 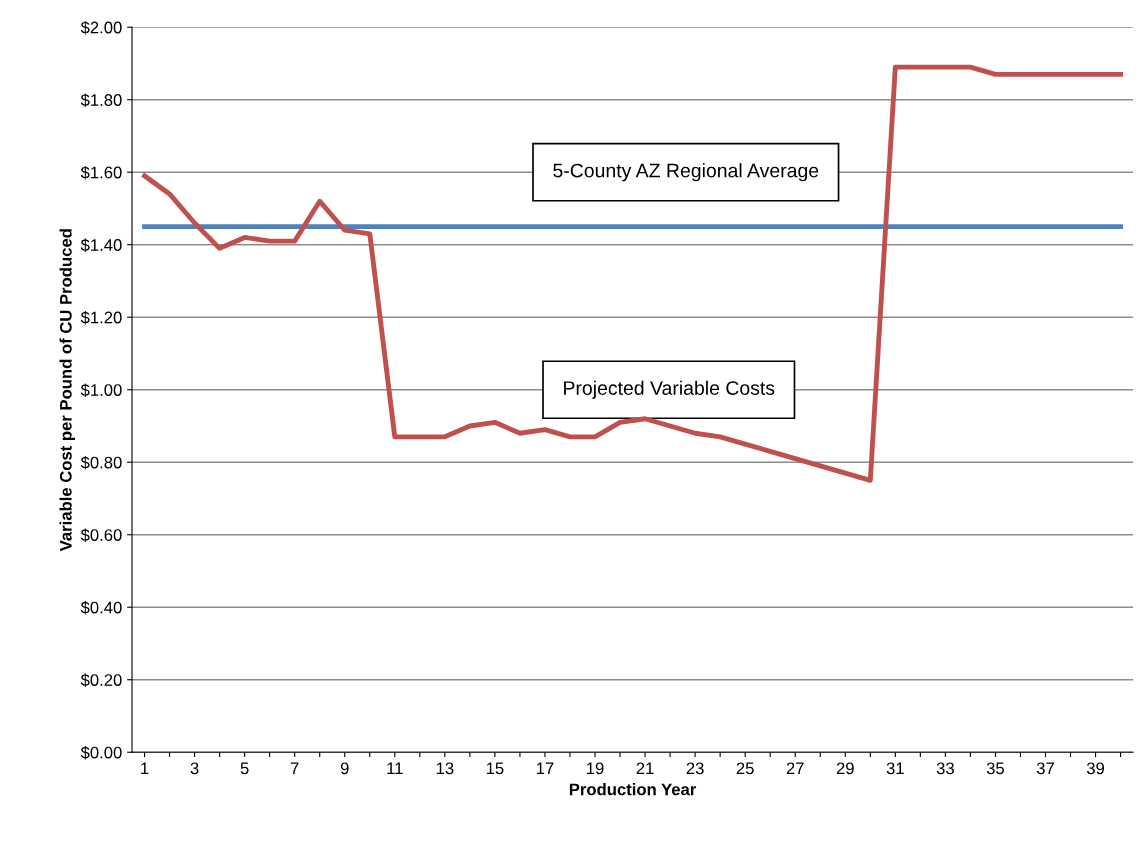 I want to click on y-axis-title: Variable Cost per Pound of CU Produced, so click(x=67, y=390).